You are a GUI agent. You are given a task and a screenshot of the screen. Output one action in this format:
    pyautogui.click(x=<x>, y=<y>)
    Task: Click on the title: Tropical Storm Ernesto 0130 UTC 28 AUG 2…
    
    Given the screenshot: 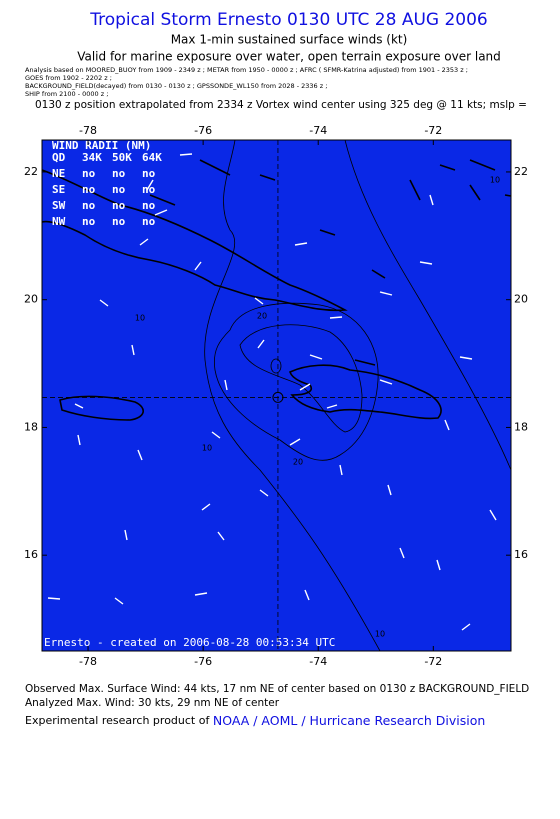 What is the action you would take?
    pyautogui.click(x=288, y=20)
    